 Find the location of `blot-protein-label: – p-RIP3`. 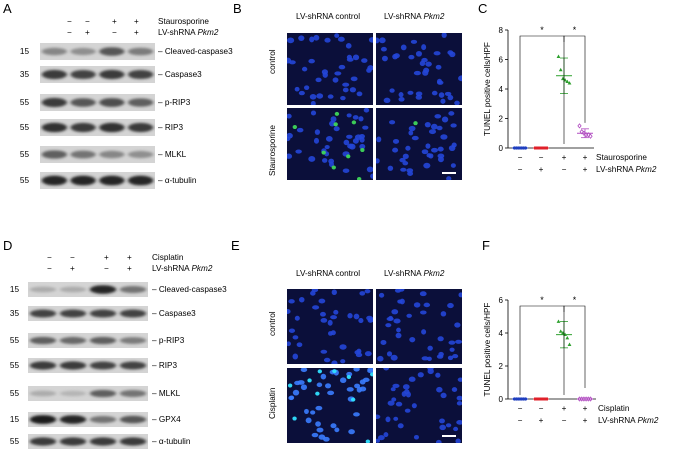

blot-protein-label: – p-RIP3 is located at coordinates (174, 102).